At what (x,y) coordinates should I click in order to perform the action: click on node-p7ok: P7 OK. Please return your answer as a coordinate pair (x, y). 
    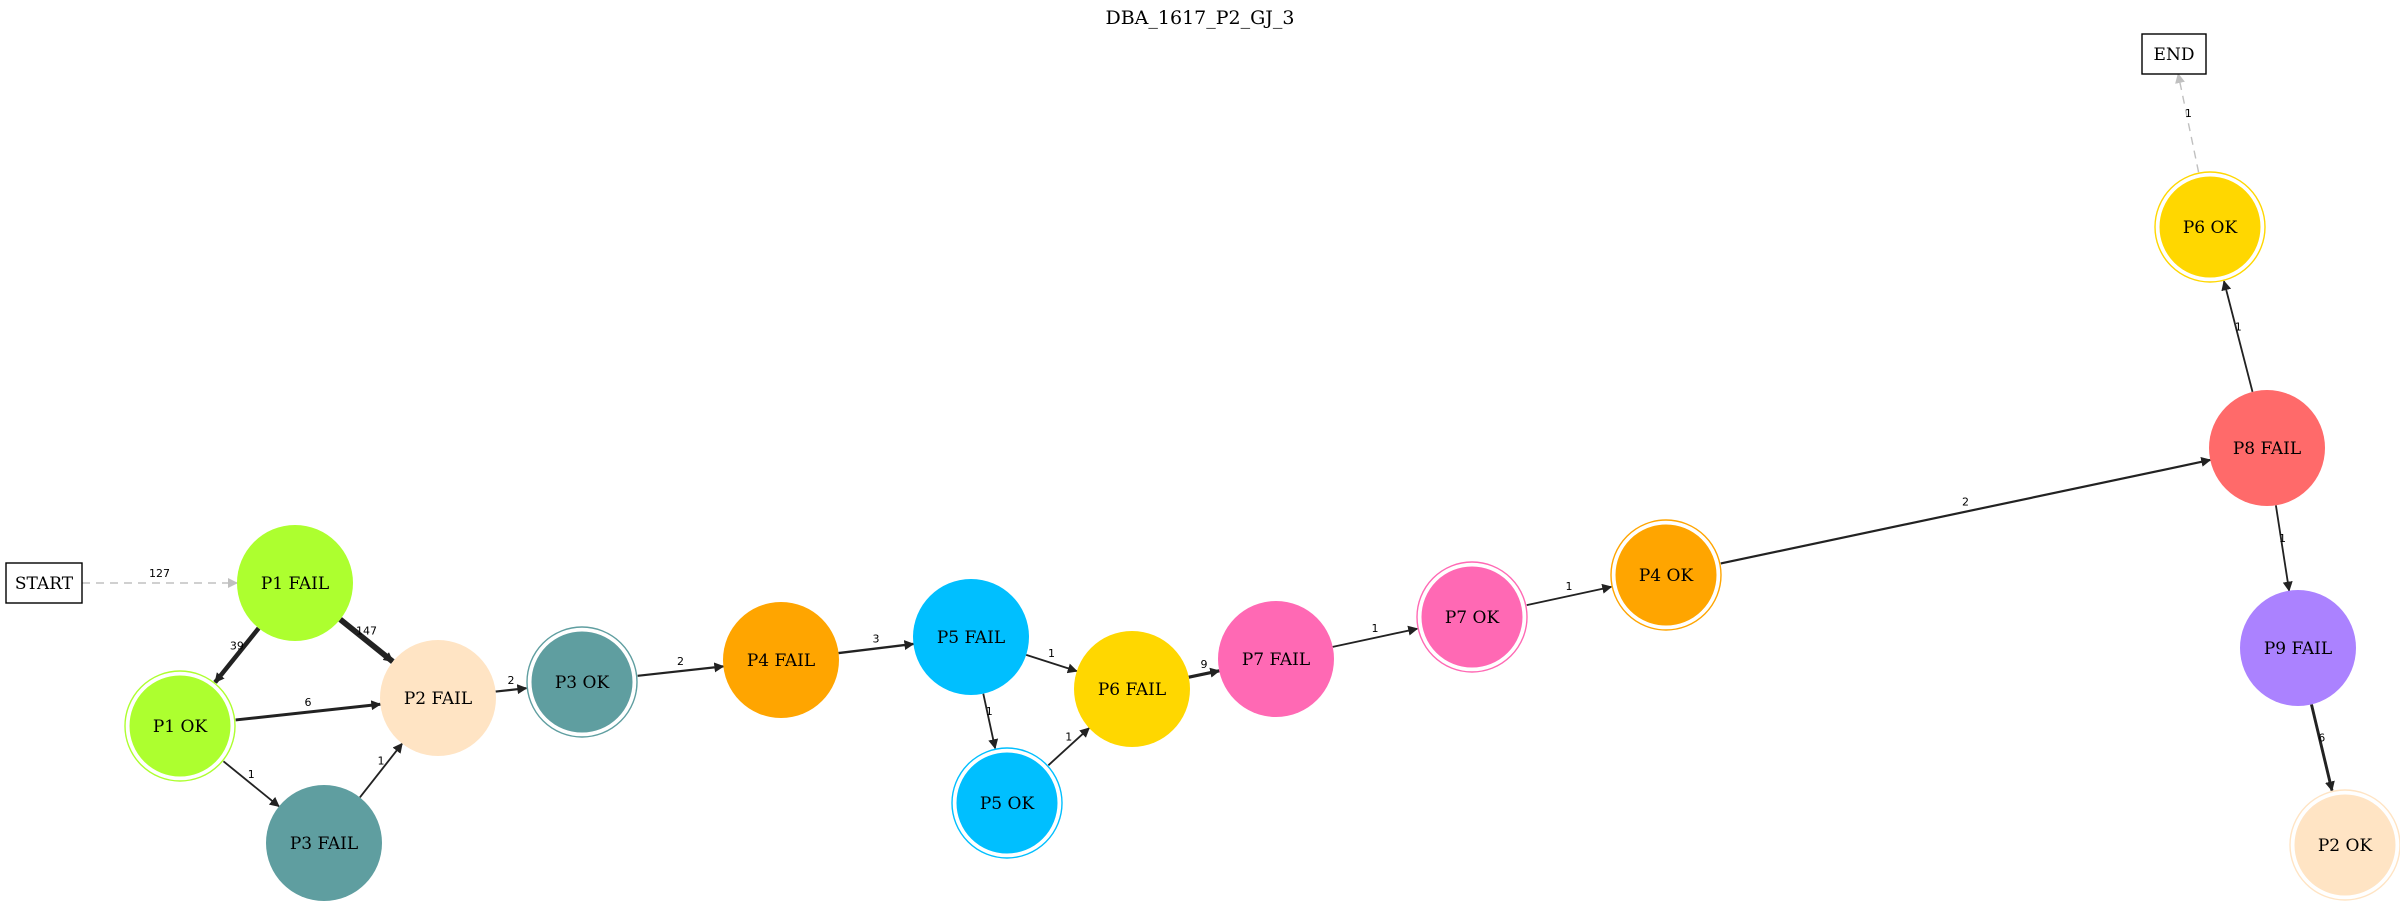
    Looking at the image, I should click on (1472, 617).